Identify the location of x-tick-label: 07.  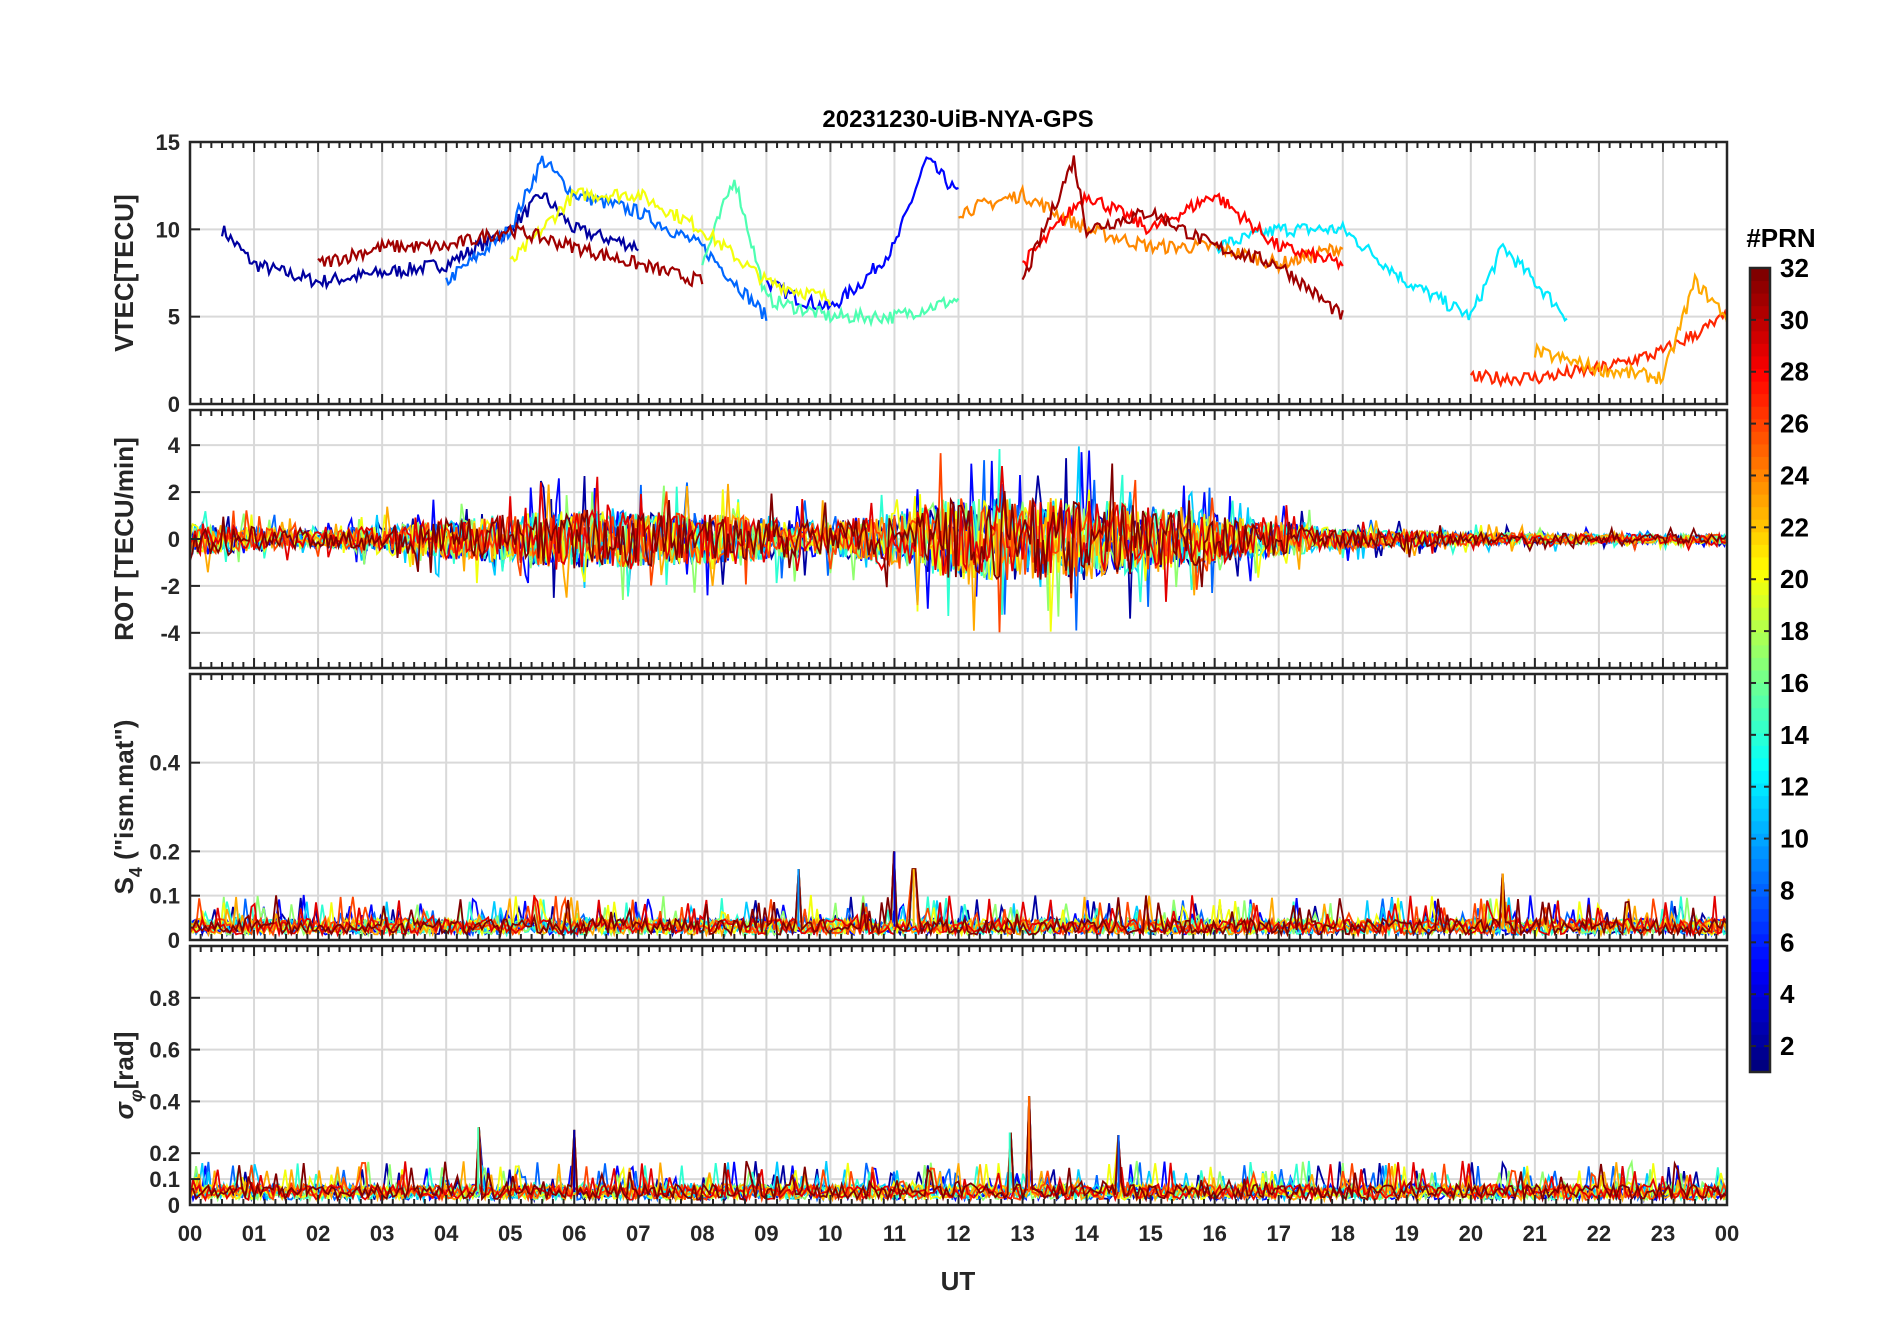
(638, 1233).